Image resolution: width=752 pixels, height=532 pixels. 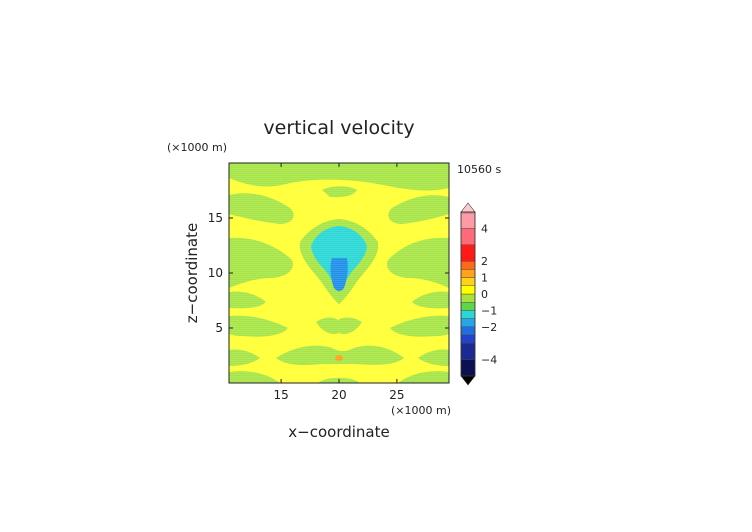 I want to click on y-unit-label: (×1000 m), so click(x=197, y=147).